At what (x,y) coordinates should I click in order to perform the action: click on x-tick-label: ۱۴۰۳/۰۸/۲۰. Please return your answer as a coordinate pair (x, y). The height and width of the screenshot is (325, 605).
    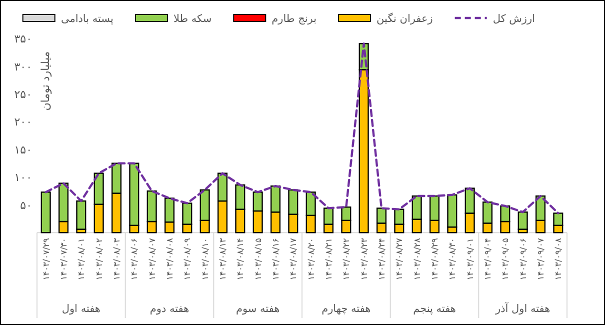
    Looking at the image, I should click on (311, 259).